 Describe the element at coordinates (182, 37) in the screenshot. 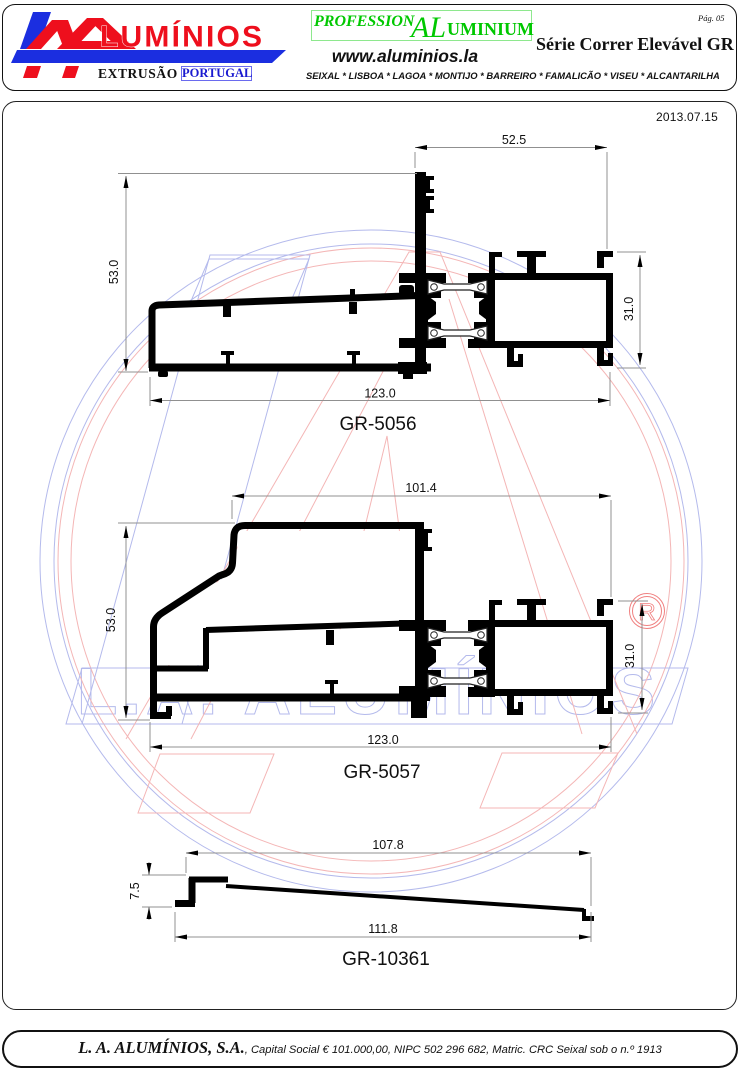

I see `svg-text: LUMÍNIOS` at that location.